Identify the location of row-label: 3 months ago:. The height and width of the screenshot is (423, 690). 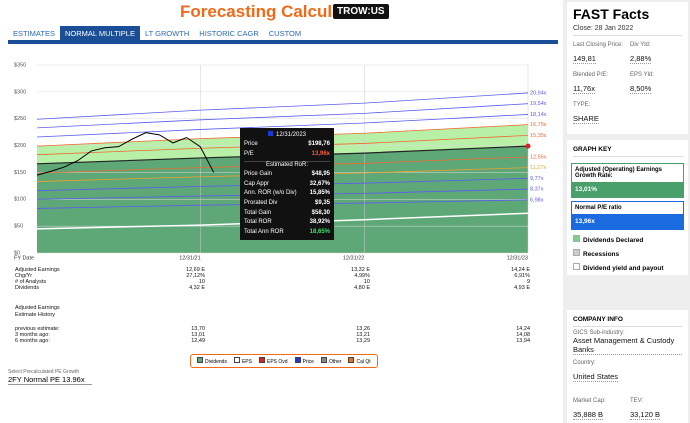
(32, 335).